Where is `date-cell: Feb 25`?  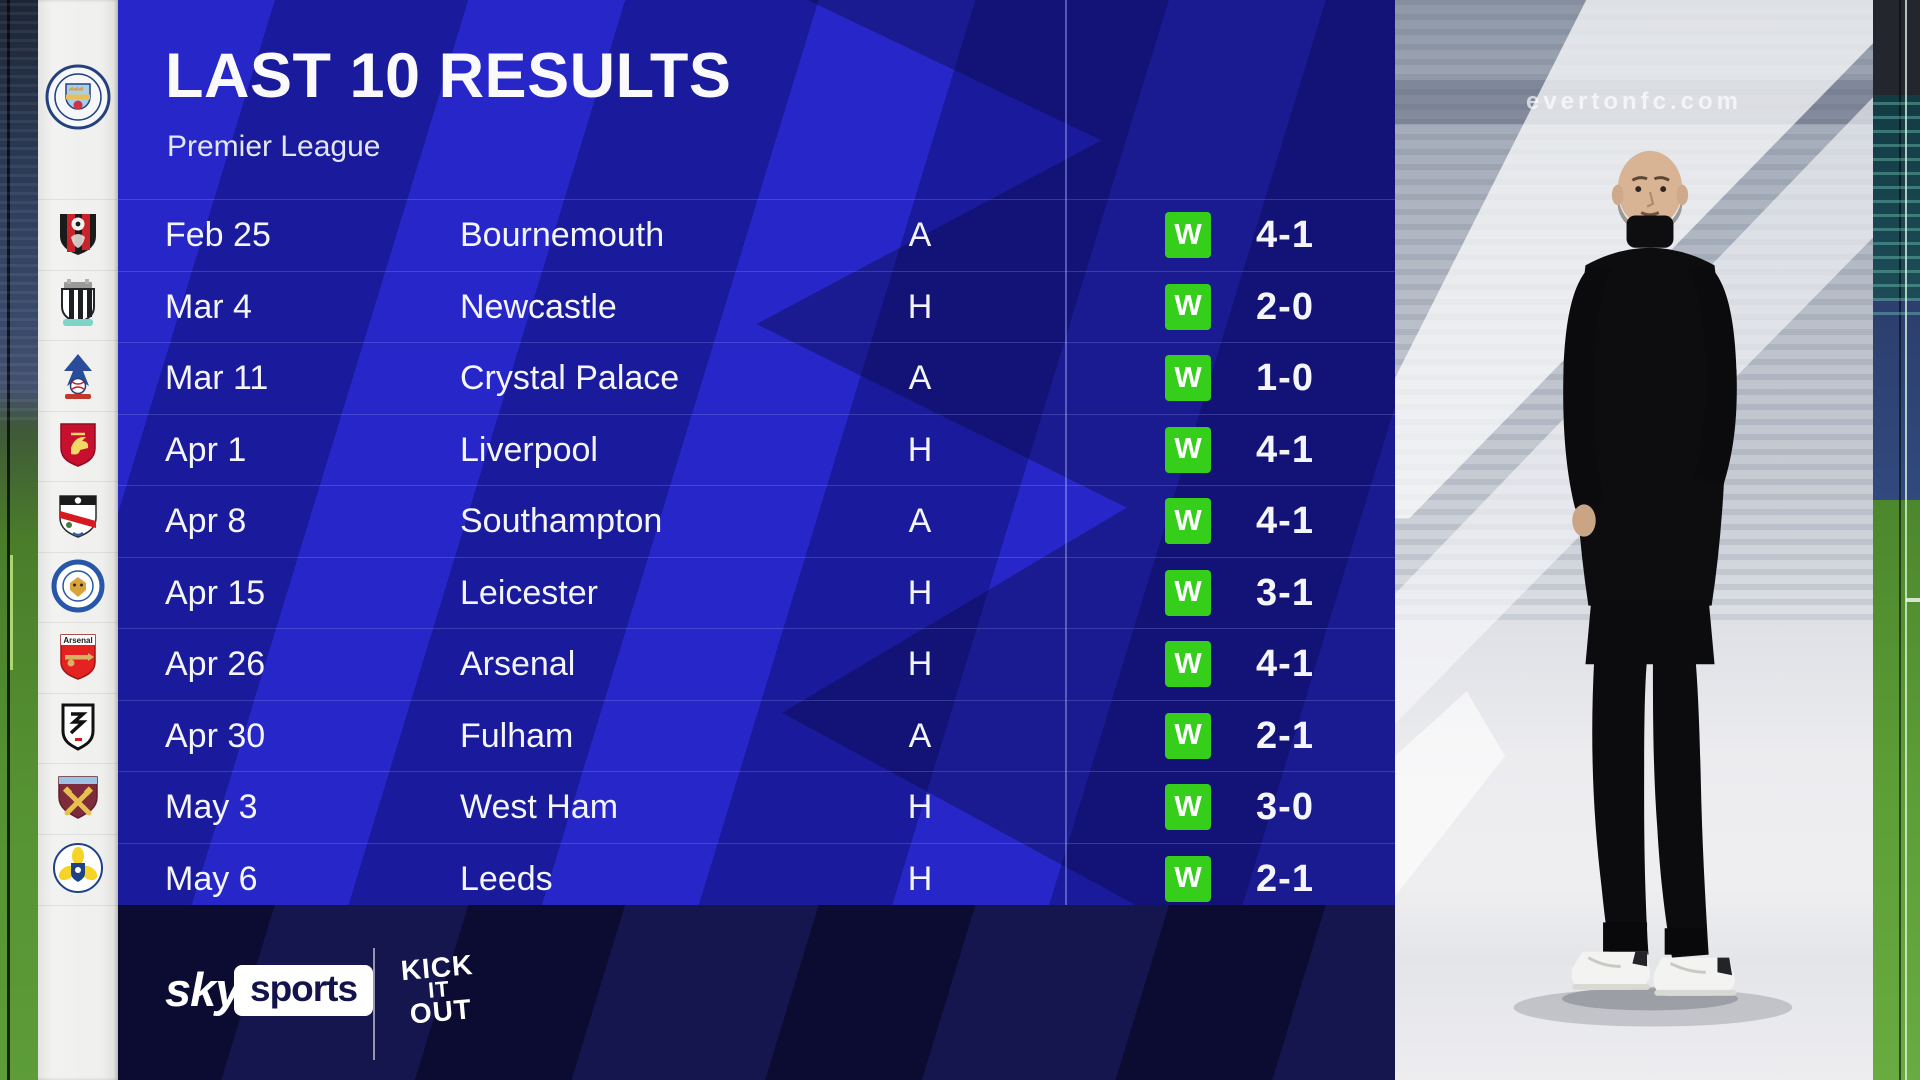
date-cell: Feb 25 is located at coordinates (218, 235).